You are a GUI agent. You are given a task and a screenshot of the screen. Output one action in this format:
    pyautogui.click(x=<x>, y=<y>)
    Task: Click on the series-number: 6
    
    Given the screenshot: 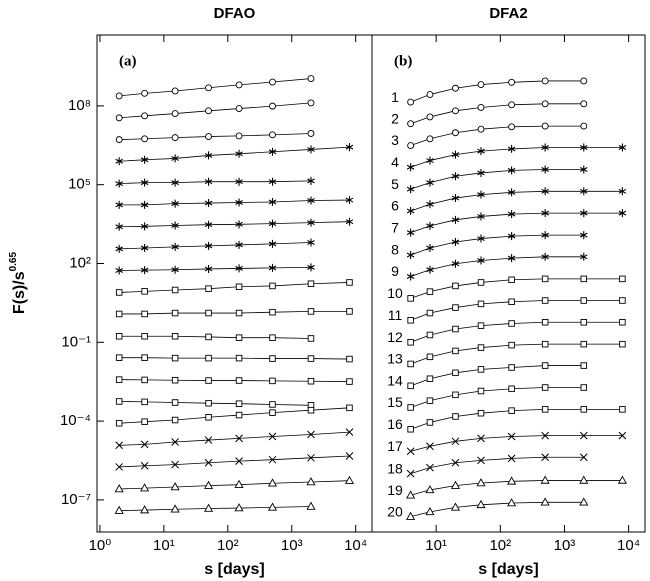 What is the action you would take?
    pyautogui.click(x=395, y=206)
    